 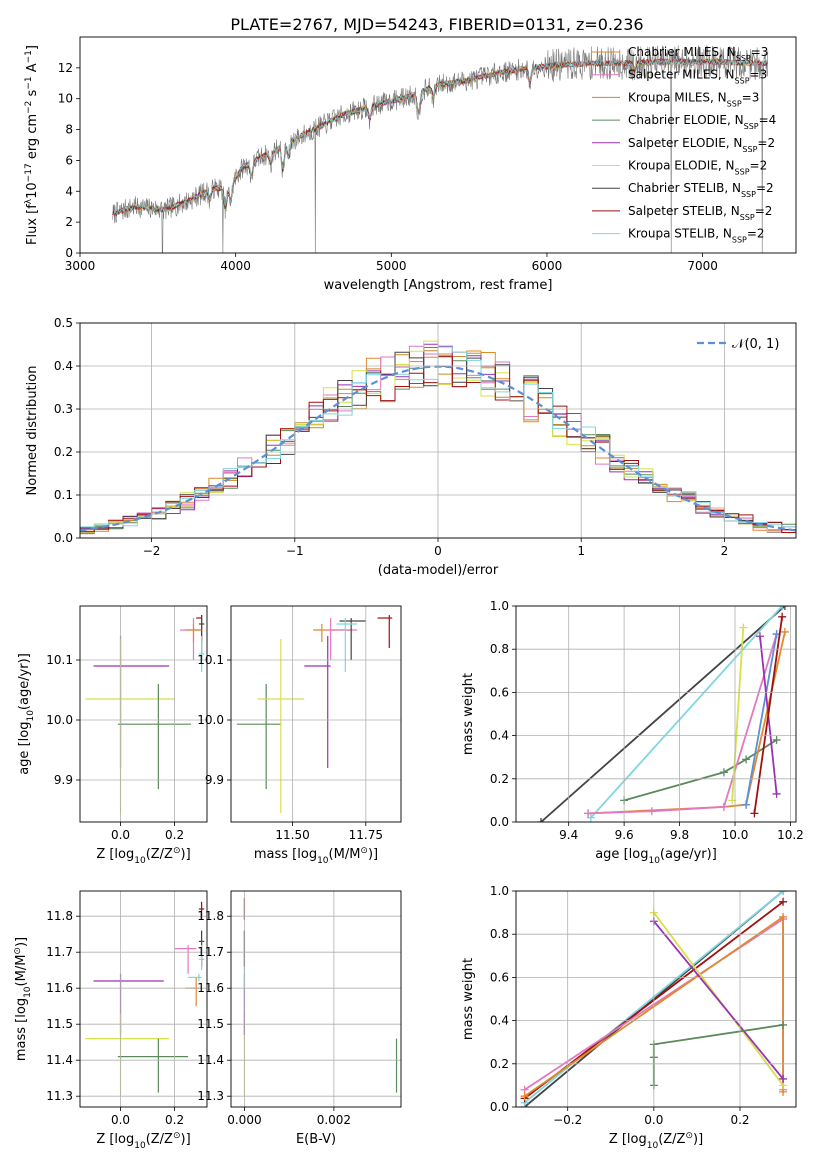 I want to click on y-tick-label: 0.1, so click(x=63, y=495).